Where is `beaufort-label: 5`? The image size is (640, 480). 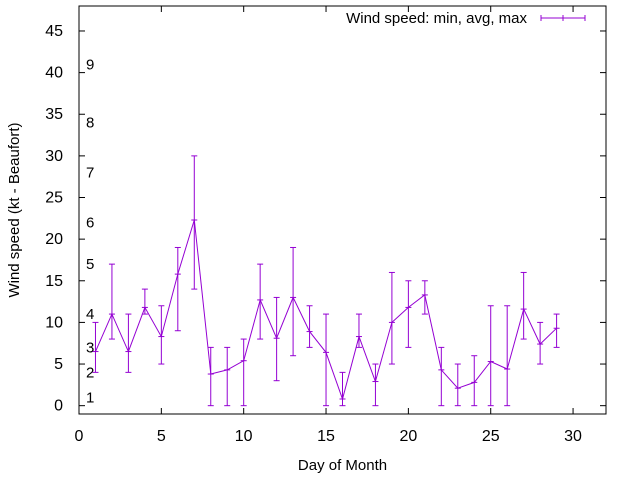 beaufort-label: 5 is located at coordinates (90, 264).